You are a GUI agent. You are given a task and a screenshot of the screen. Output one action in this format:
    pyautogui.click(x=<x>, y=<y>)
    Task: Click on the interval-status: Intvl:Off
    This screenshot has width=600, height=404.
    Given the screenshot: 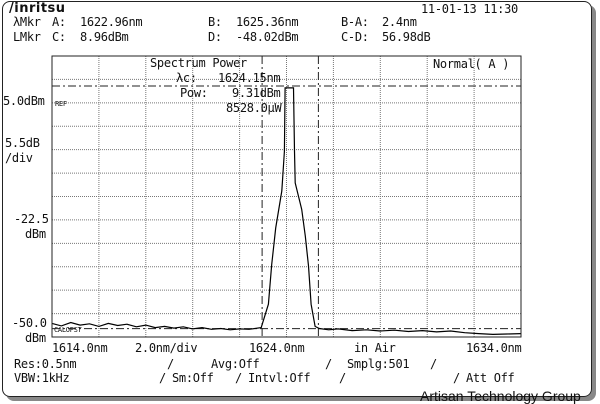 What is the action you would take?
    pyautogui.click(x=279, y=378)
    